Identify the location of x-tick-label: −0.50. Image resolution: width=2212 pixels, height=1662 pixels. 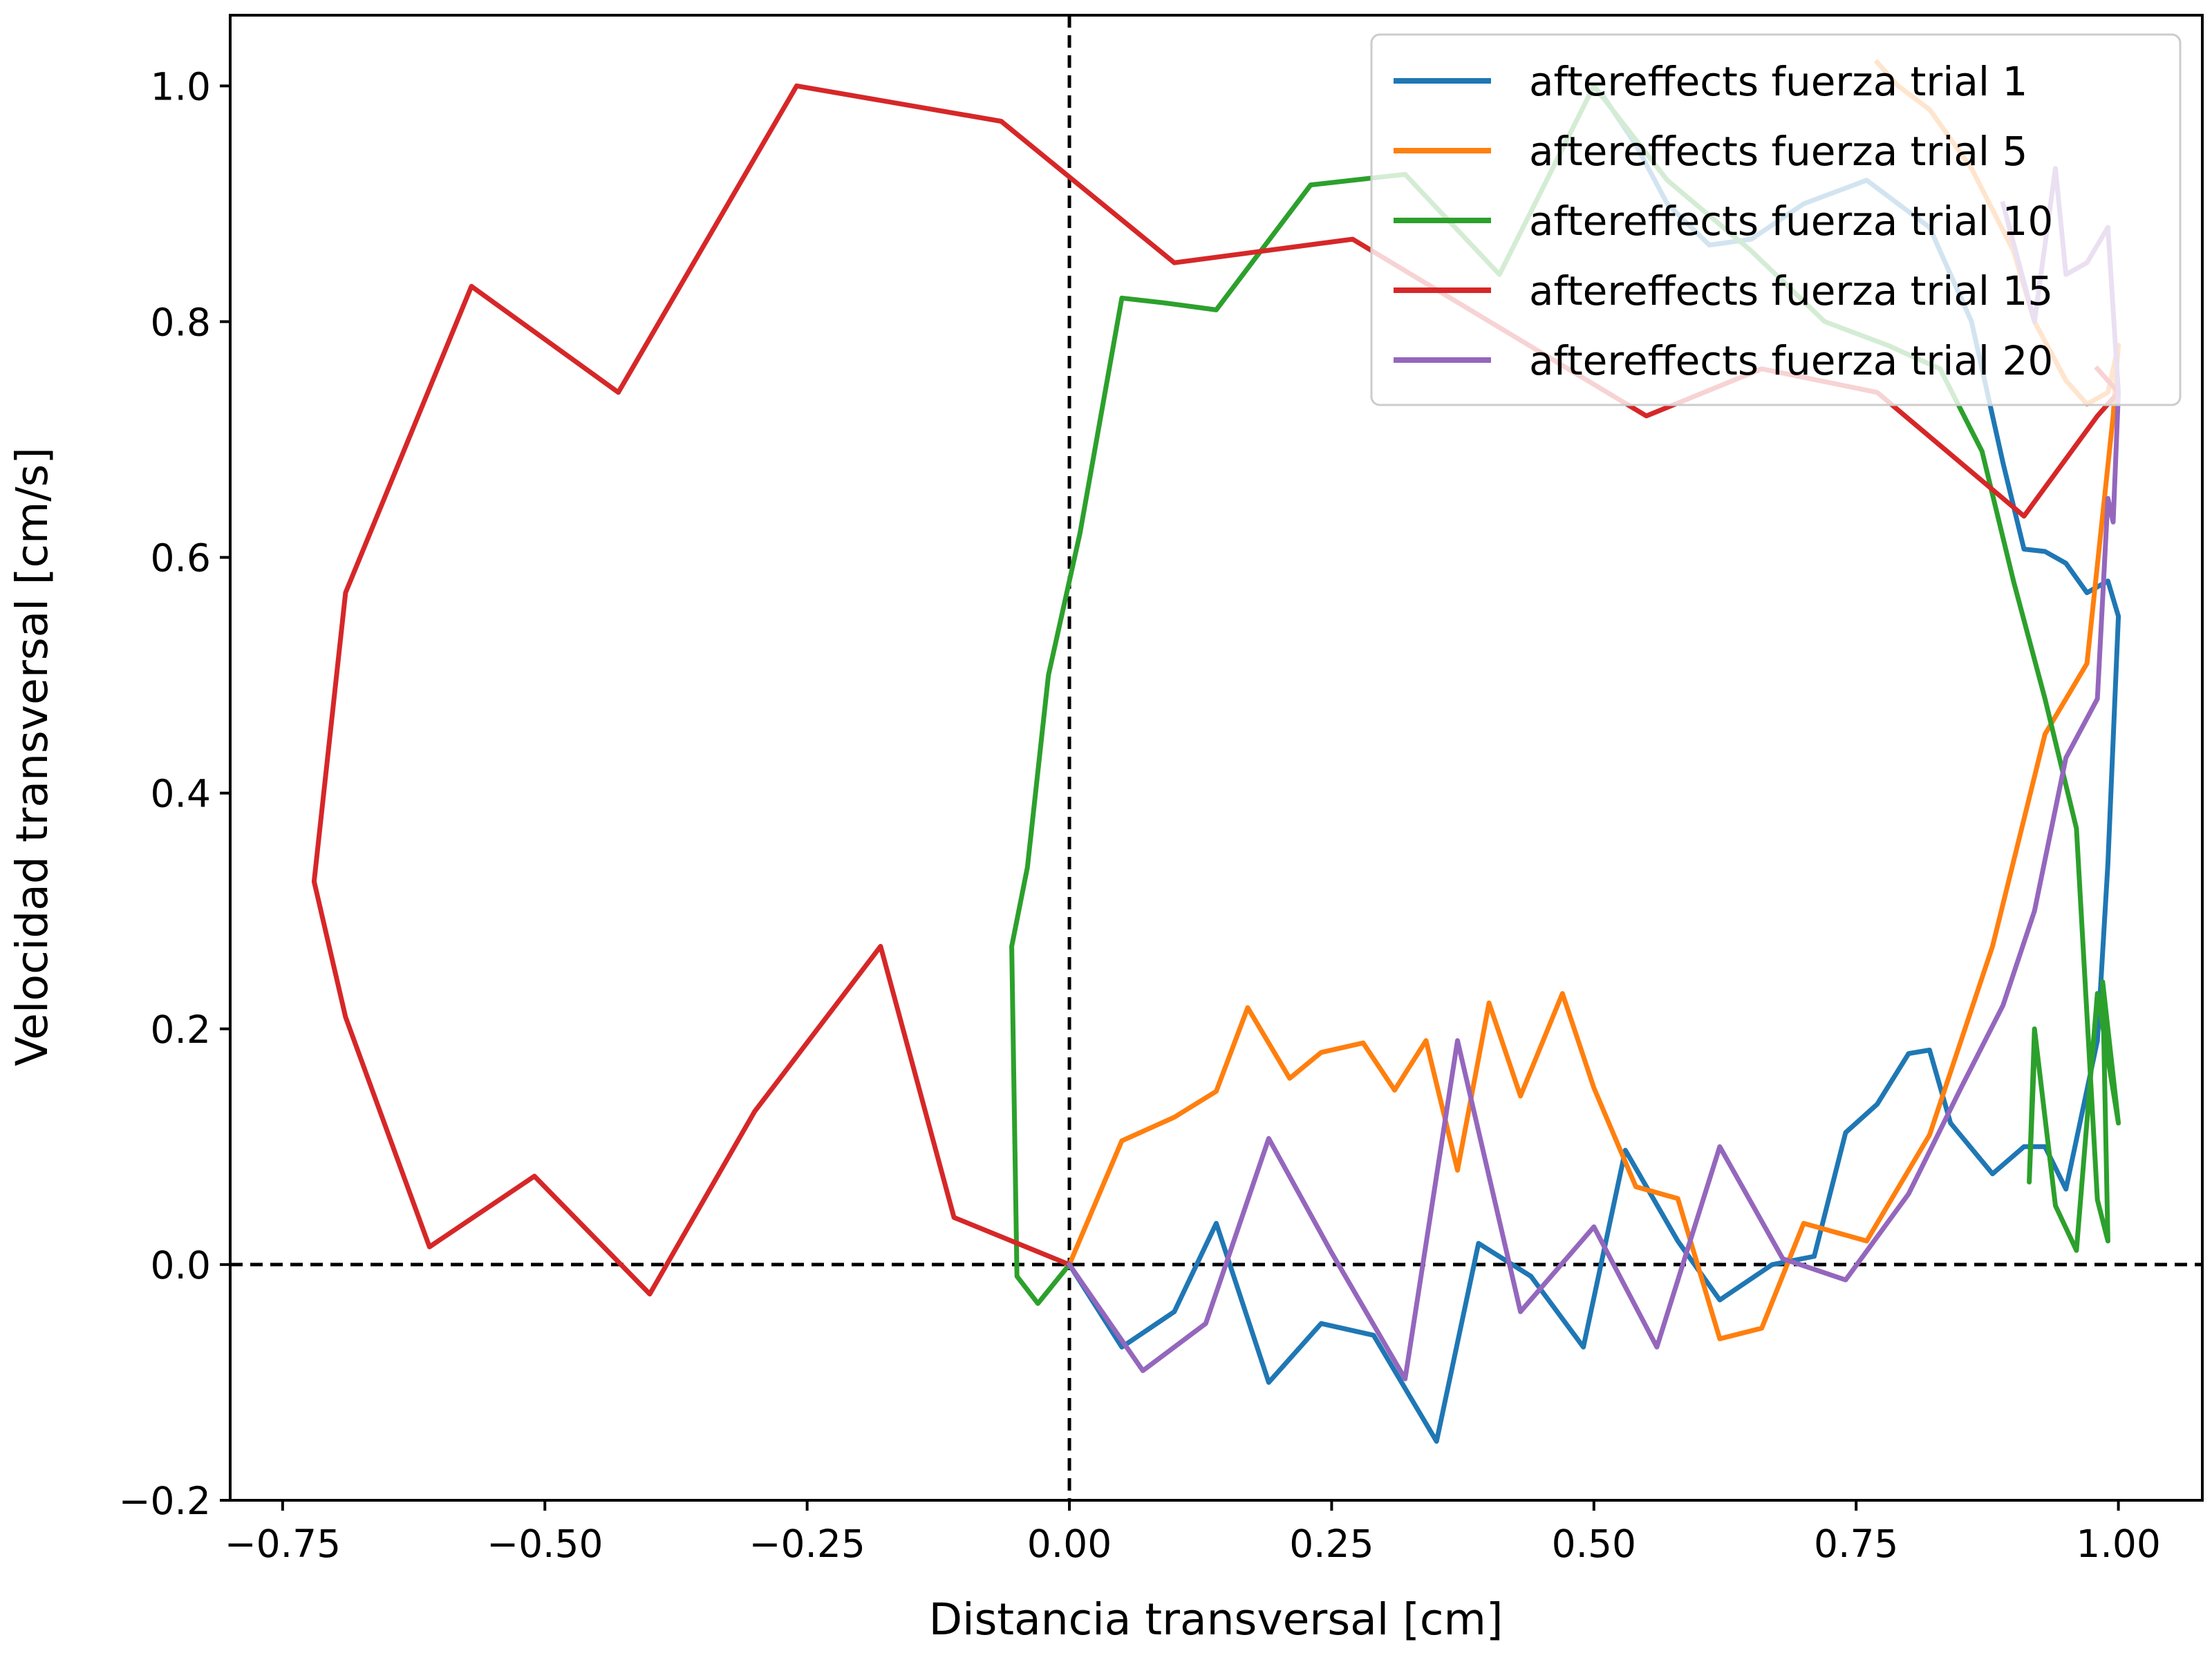
(545, 1544).